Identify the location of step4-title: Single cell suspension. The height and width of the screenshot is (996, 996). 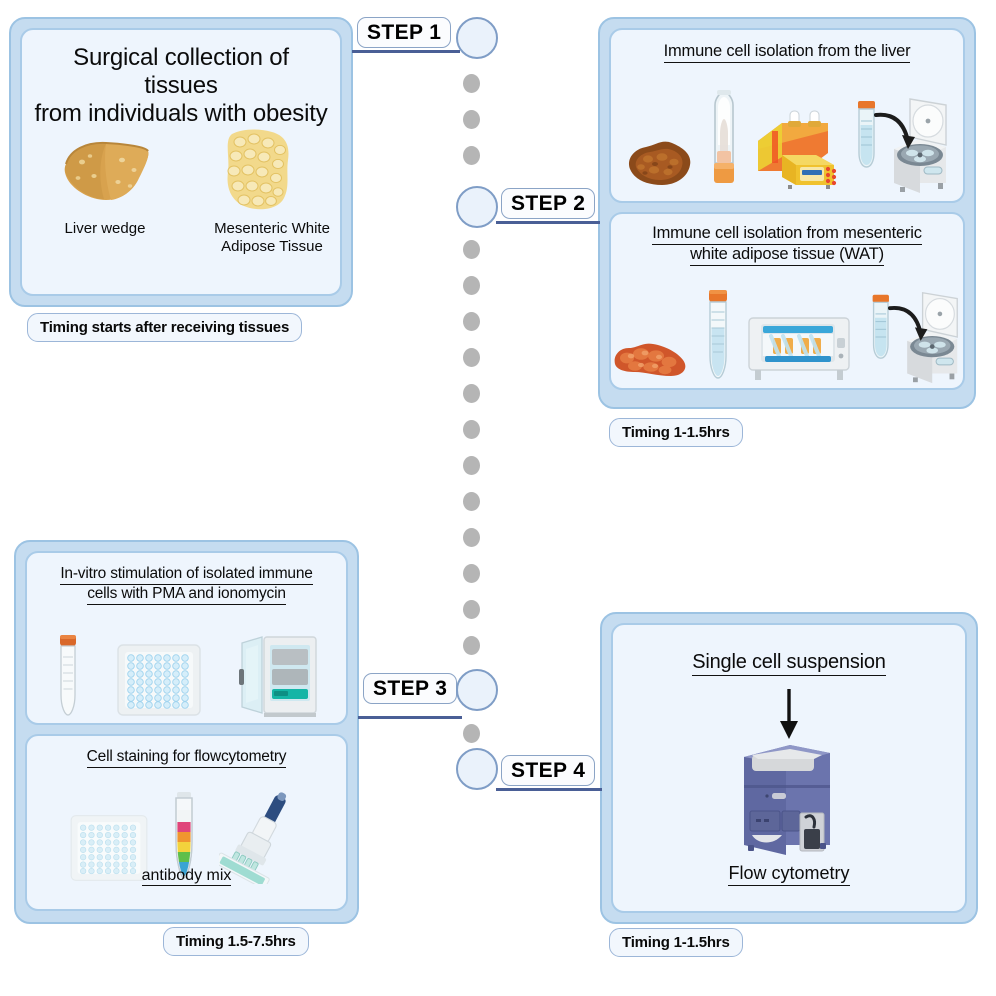
(789, 664).